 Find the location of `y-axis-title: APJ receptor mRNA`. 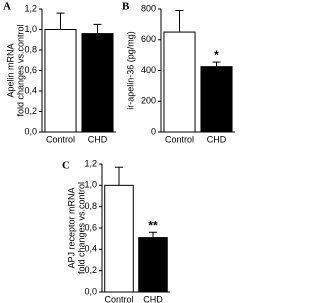

y-axis-title: APJ receptor mRNA is located at coordinates (71, 227).